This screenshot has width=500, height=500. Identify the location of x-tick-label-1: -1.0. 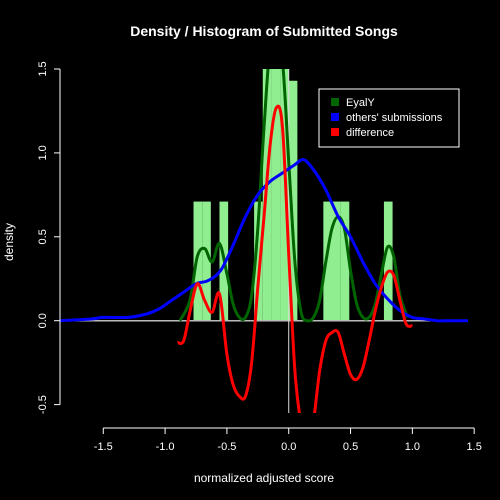
(165, 447).